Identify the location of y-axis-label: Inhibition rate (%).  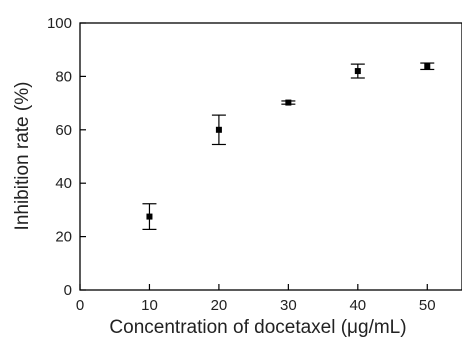
(22, 156).